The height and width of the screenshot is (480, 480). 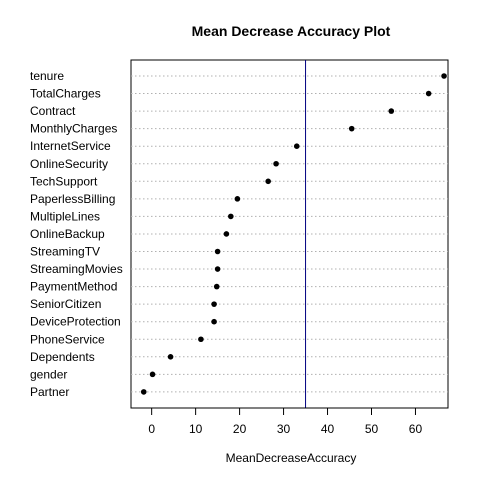 I want to click on x-axis: 0 10 20 30 40 50 60, so click(x=285, y=421).